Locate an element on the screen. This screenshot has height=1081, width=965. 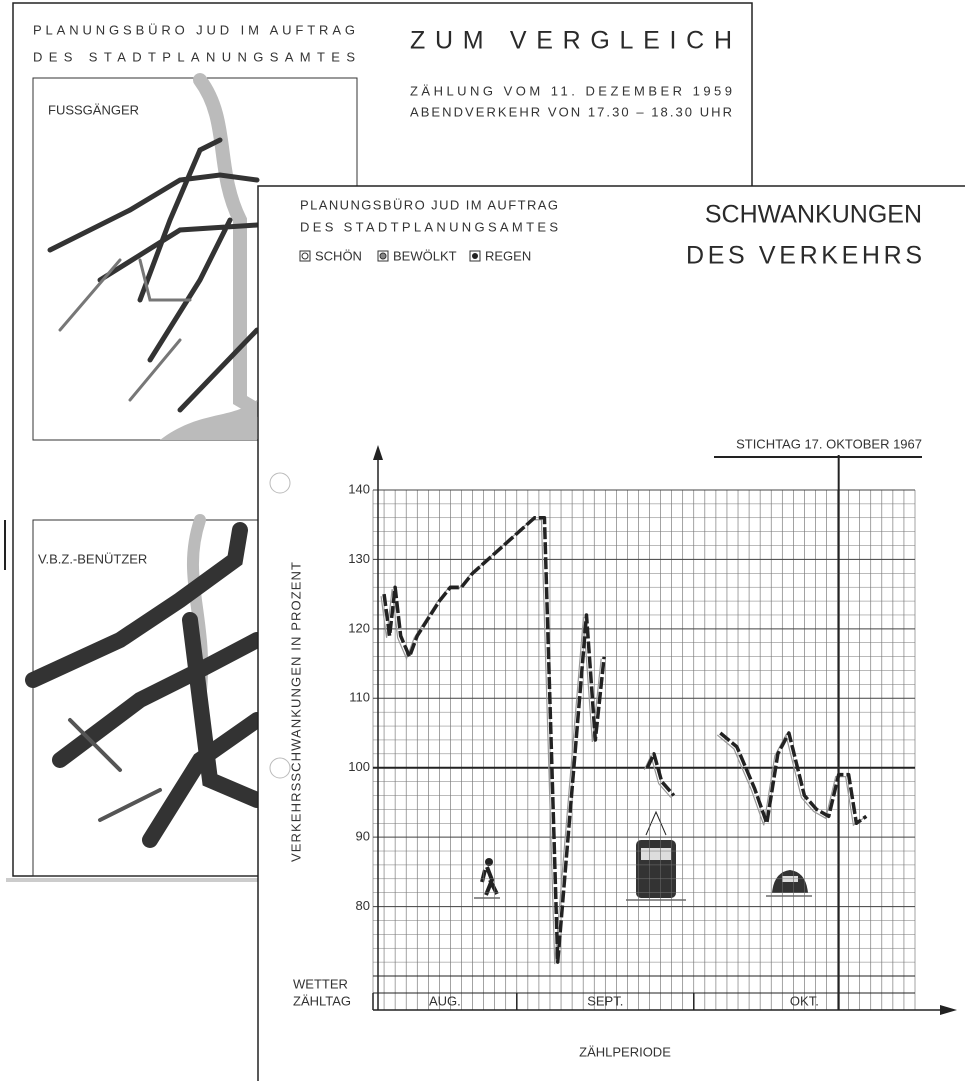
x-arrow is located at coordinates (948, 1010).